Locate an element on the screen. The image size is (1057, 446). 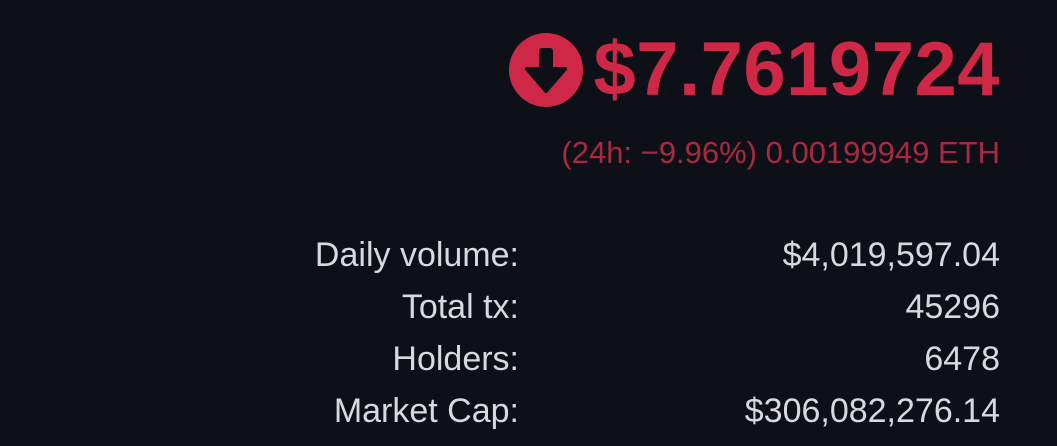
stat-row-holders: Holders: 6478 is located at coordinates (528, 362).